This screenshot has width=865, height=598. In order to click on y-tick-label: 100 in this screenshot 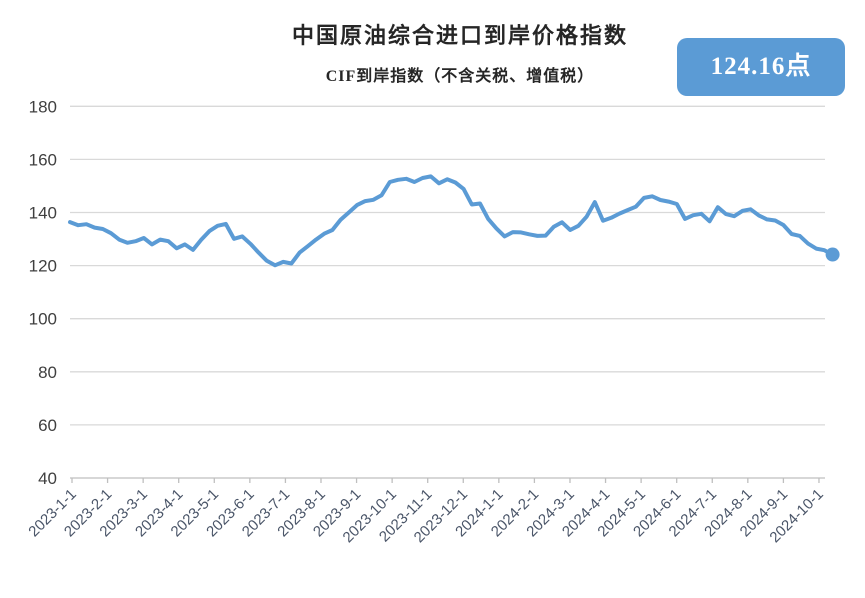, I will do `click(43, 319)`.